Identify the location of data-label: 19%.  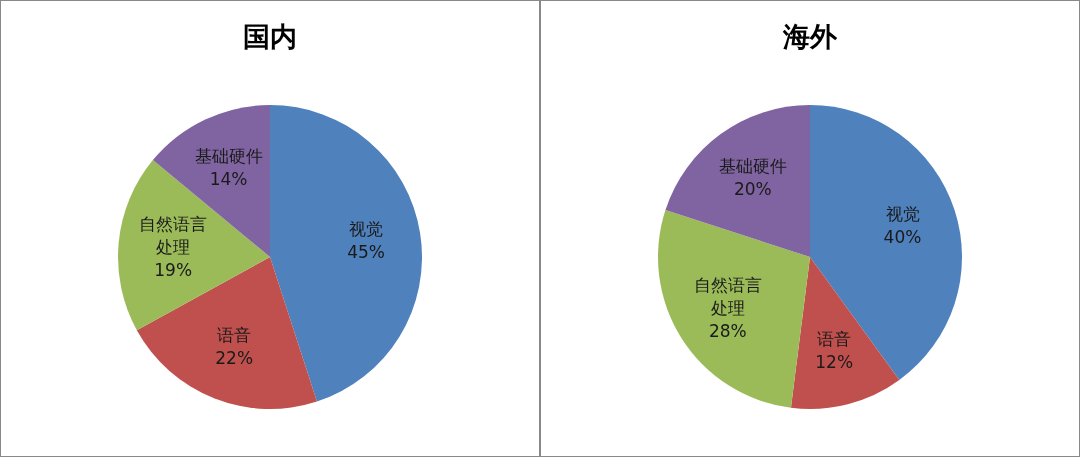
(173, 269).